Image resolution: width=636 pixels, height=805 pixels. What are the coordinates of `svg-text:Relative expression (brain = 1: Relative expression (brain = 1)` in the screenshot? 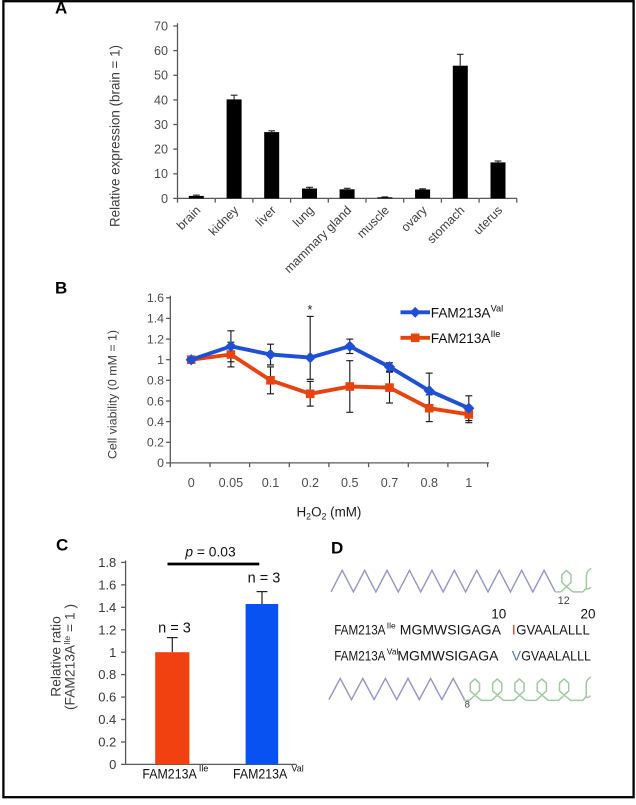 It's located at (115, 136).